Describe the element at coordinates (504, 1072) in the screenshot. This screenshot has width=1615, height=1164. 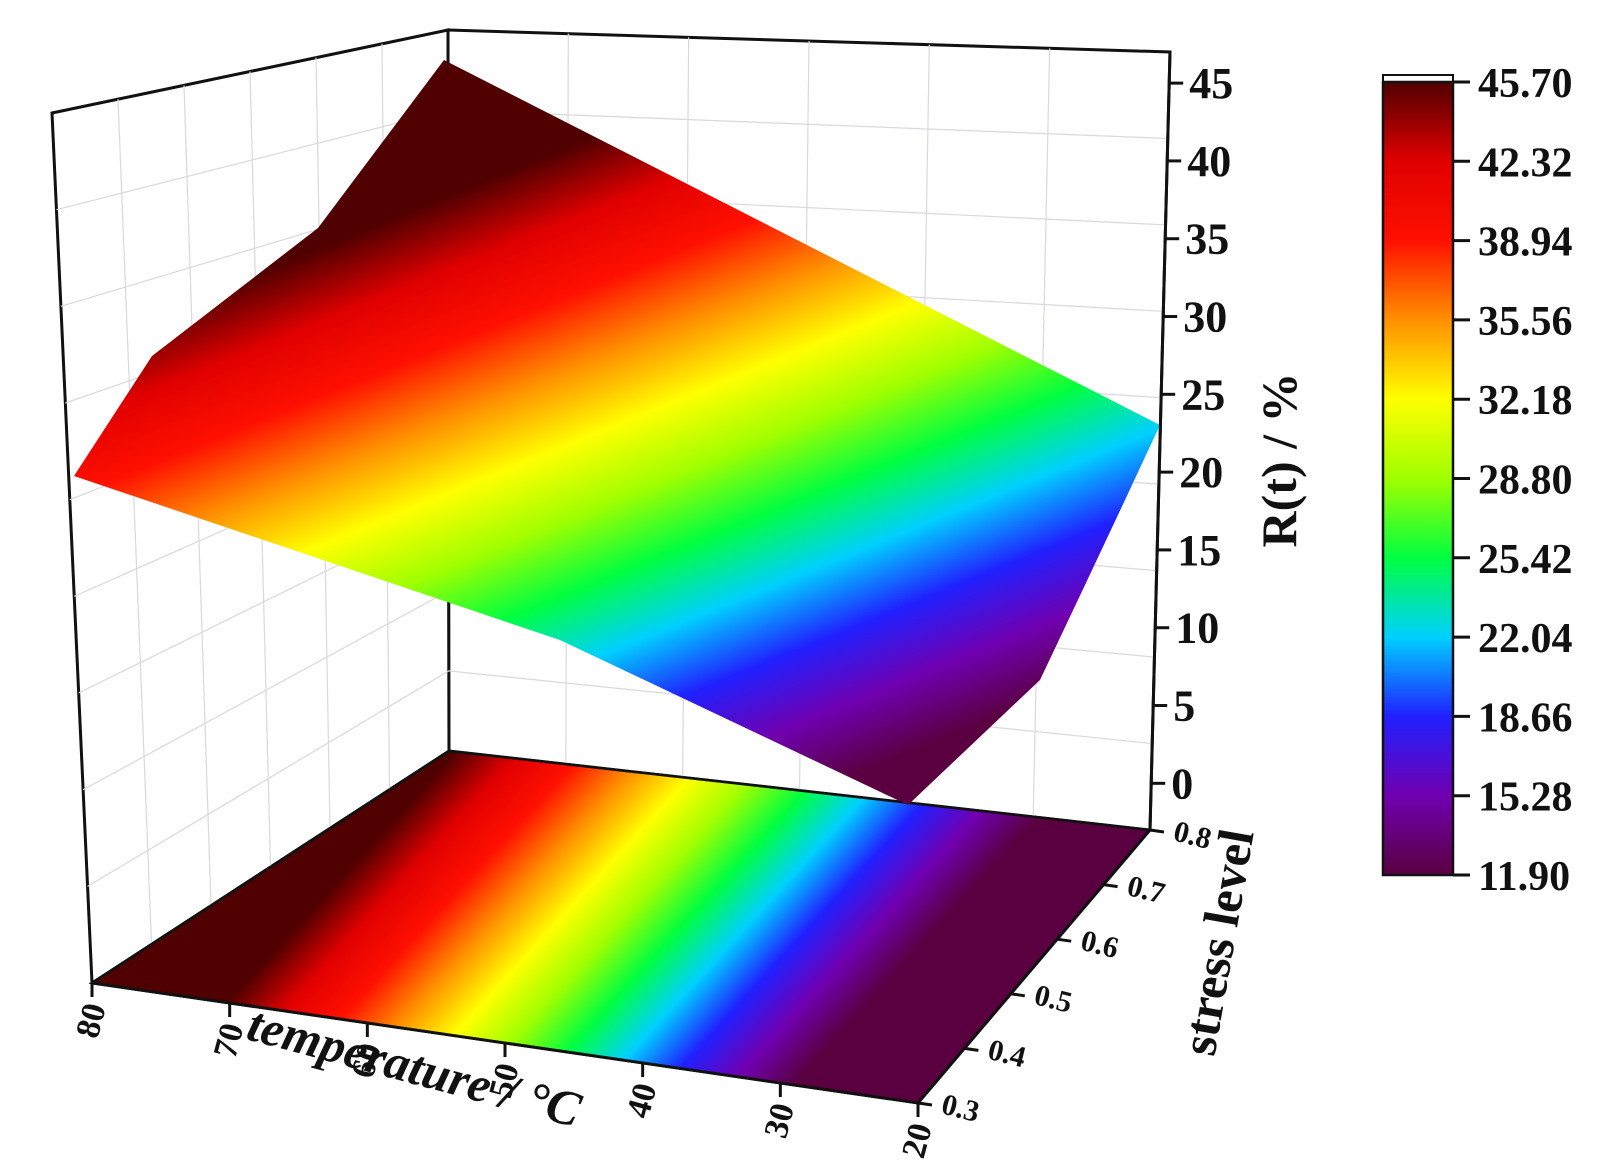
I see `x-axis-ticks: 80 70 60 50 40 30 20` at that location.